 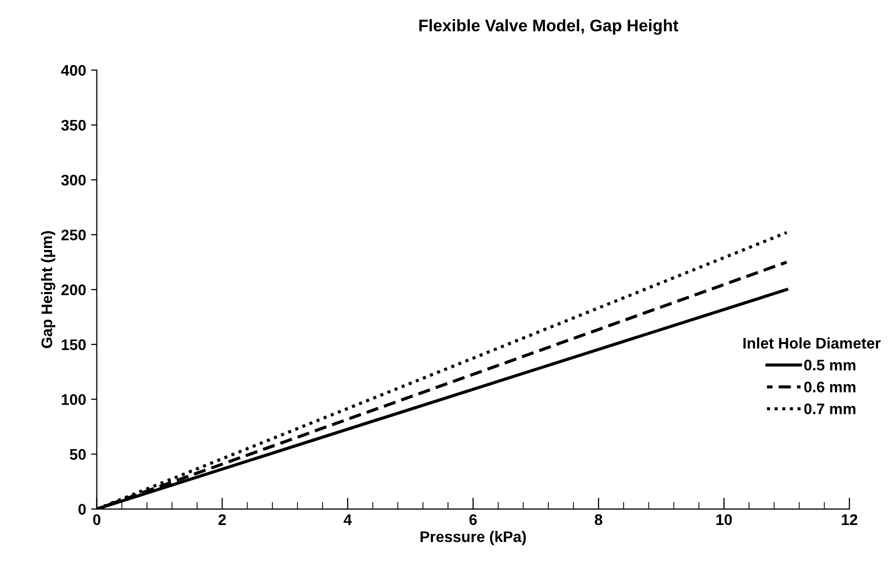 What do you see at coordinates (78, 454) in the screenshot?
I see `y-tick-label: 50` at bounding box center [78, 454].